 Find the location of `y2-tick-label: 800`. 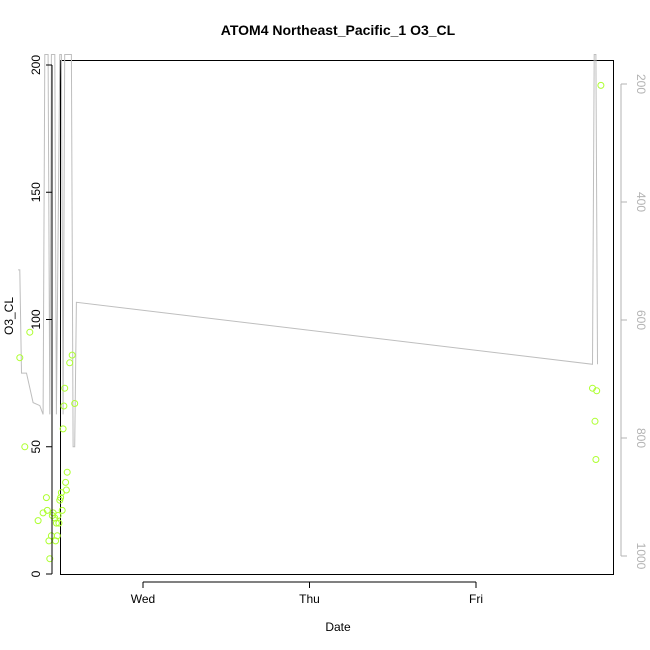

y2-tick-label: 800 is located at coordinates (641, 438).